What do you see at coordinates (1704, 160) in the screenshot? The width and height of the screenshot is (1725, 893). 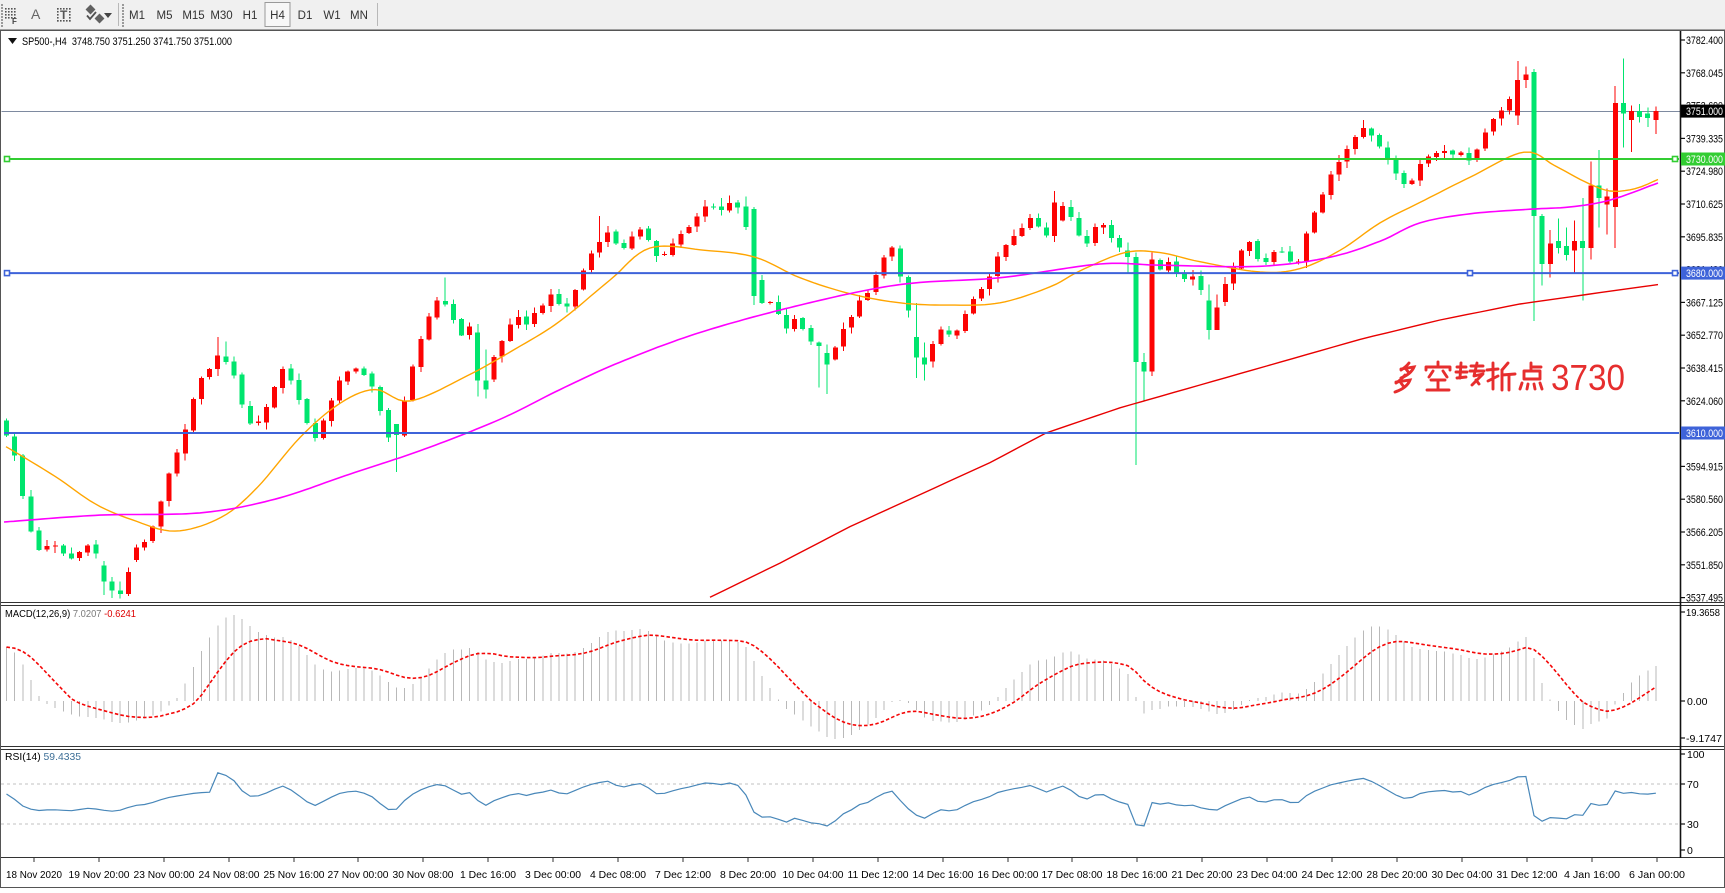 I see `svg-text: 3730.000` at bounding box center [1704, 160].